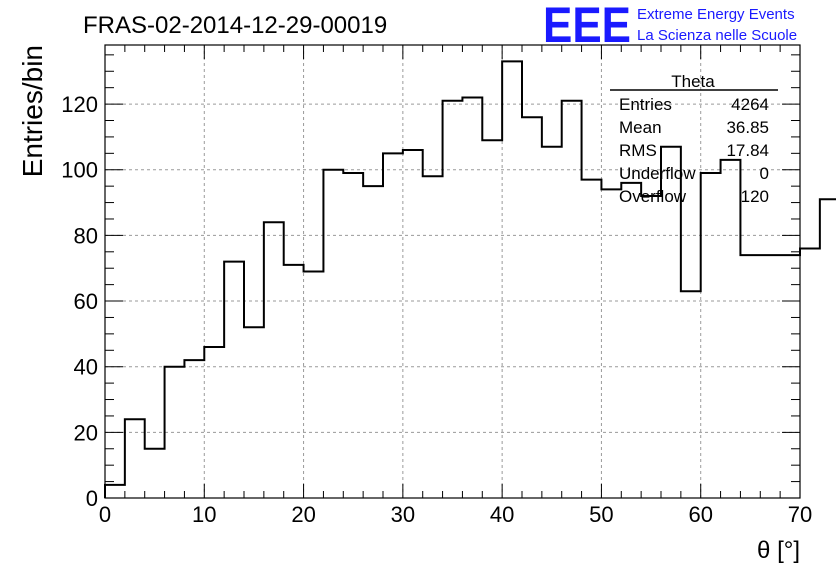  Describe the element at coordinates (747, 127) in the screenshot. I see `stats-row-value: 36.85` at that location.